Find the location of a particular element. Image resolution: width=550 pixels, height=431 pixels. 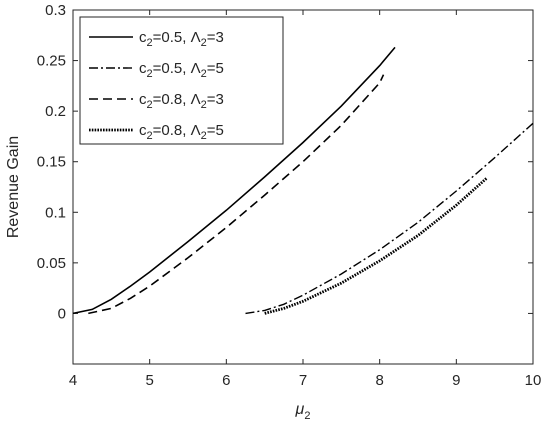

y-tick-label: 0.1 is located at coordinates (55, 212).